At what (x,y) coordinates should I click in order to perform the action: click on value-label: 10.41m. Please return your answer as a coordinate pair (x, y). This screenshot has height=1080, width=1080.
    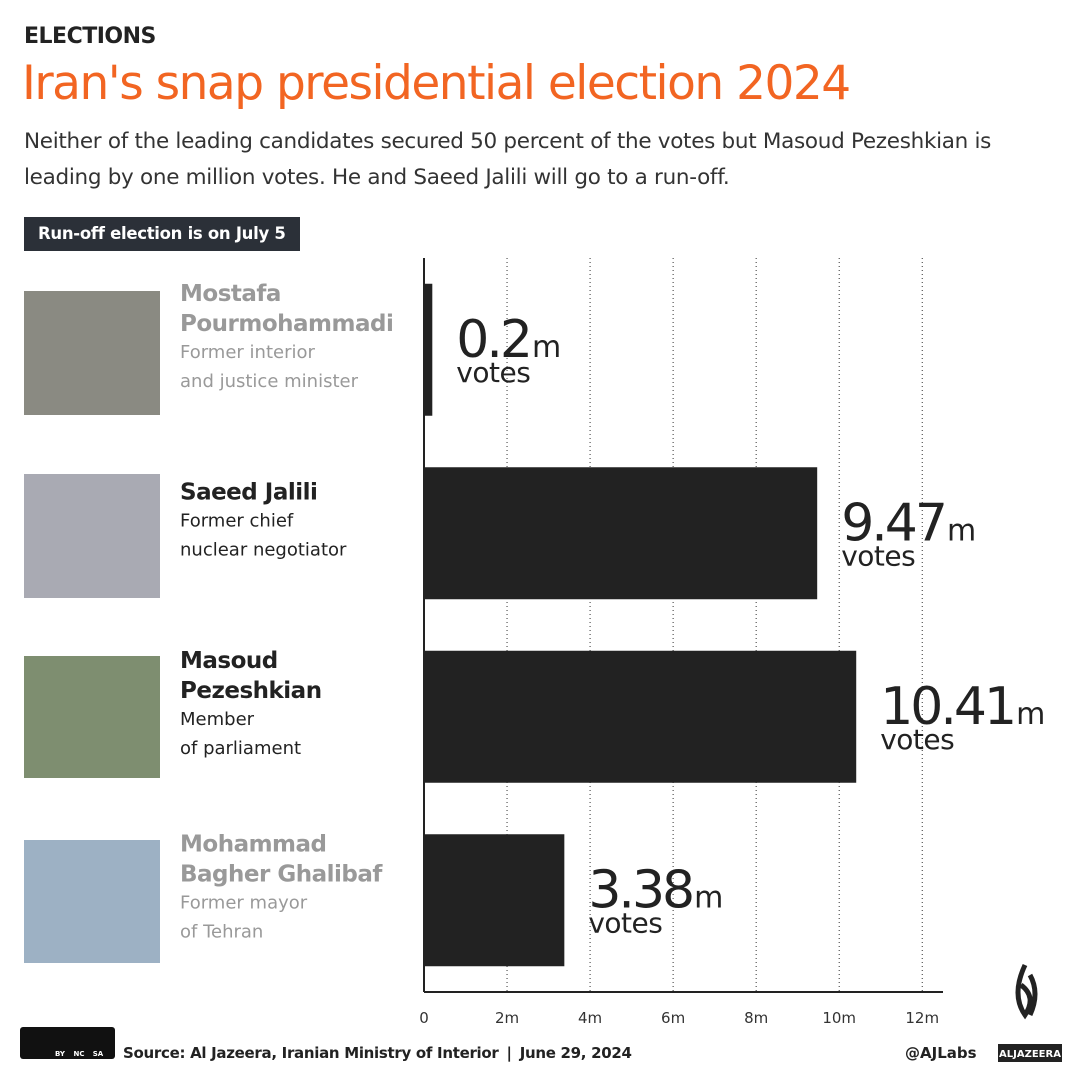
    Looking at the image, I should click on (962, 707).